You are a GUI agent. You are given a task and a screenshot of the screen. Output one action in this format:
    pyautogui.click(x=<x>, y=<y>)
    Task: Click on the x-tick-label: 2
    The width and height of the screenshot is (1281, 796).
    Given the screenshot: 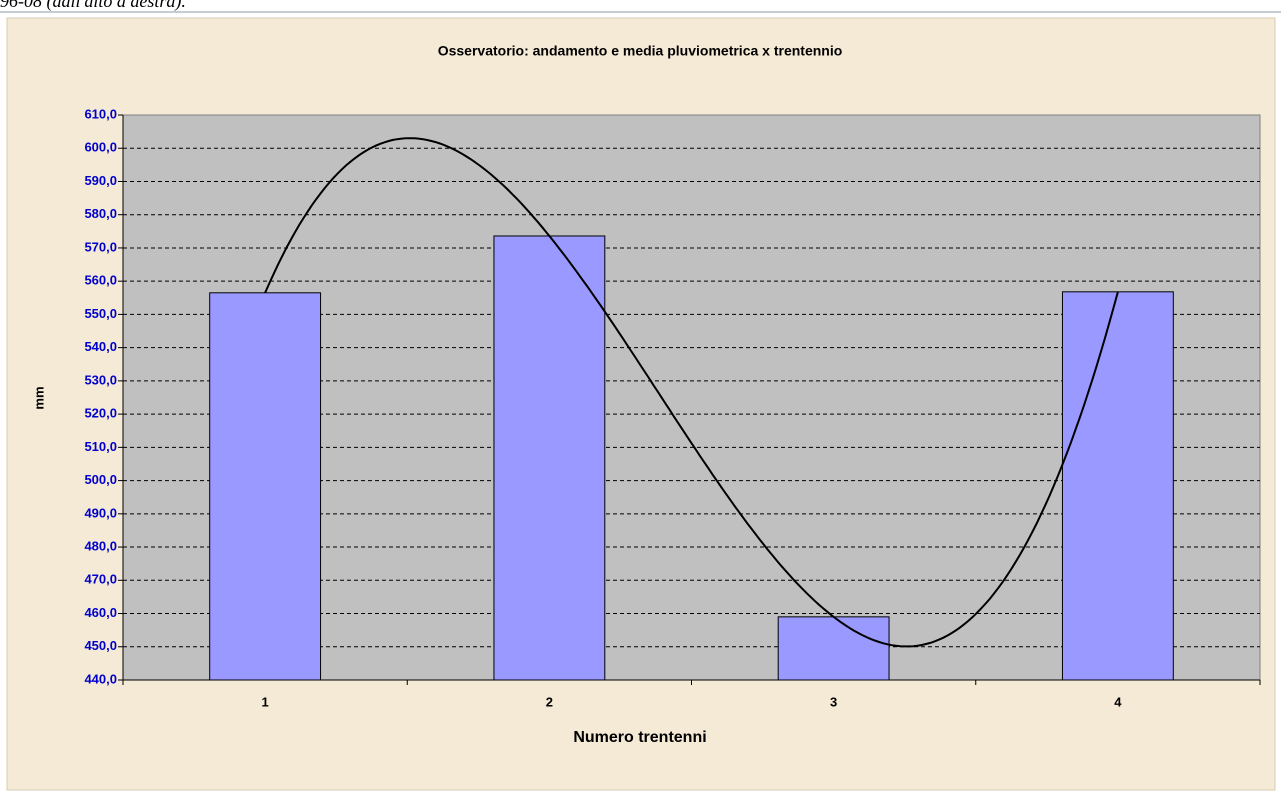 What is the action you would take?
    pyautogui.click(x=549, y=701)
    